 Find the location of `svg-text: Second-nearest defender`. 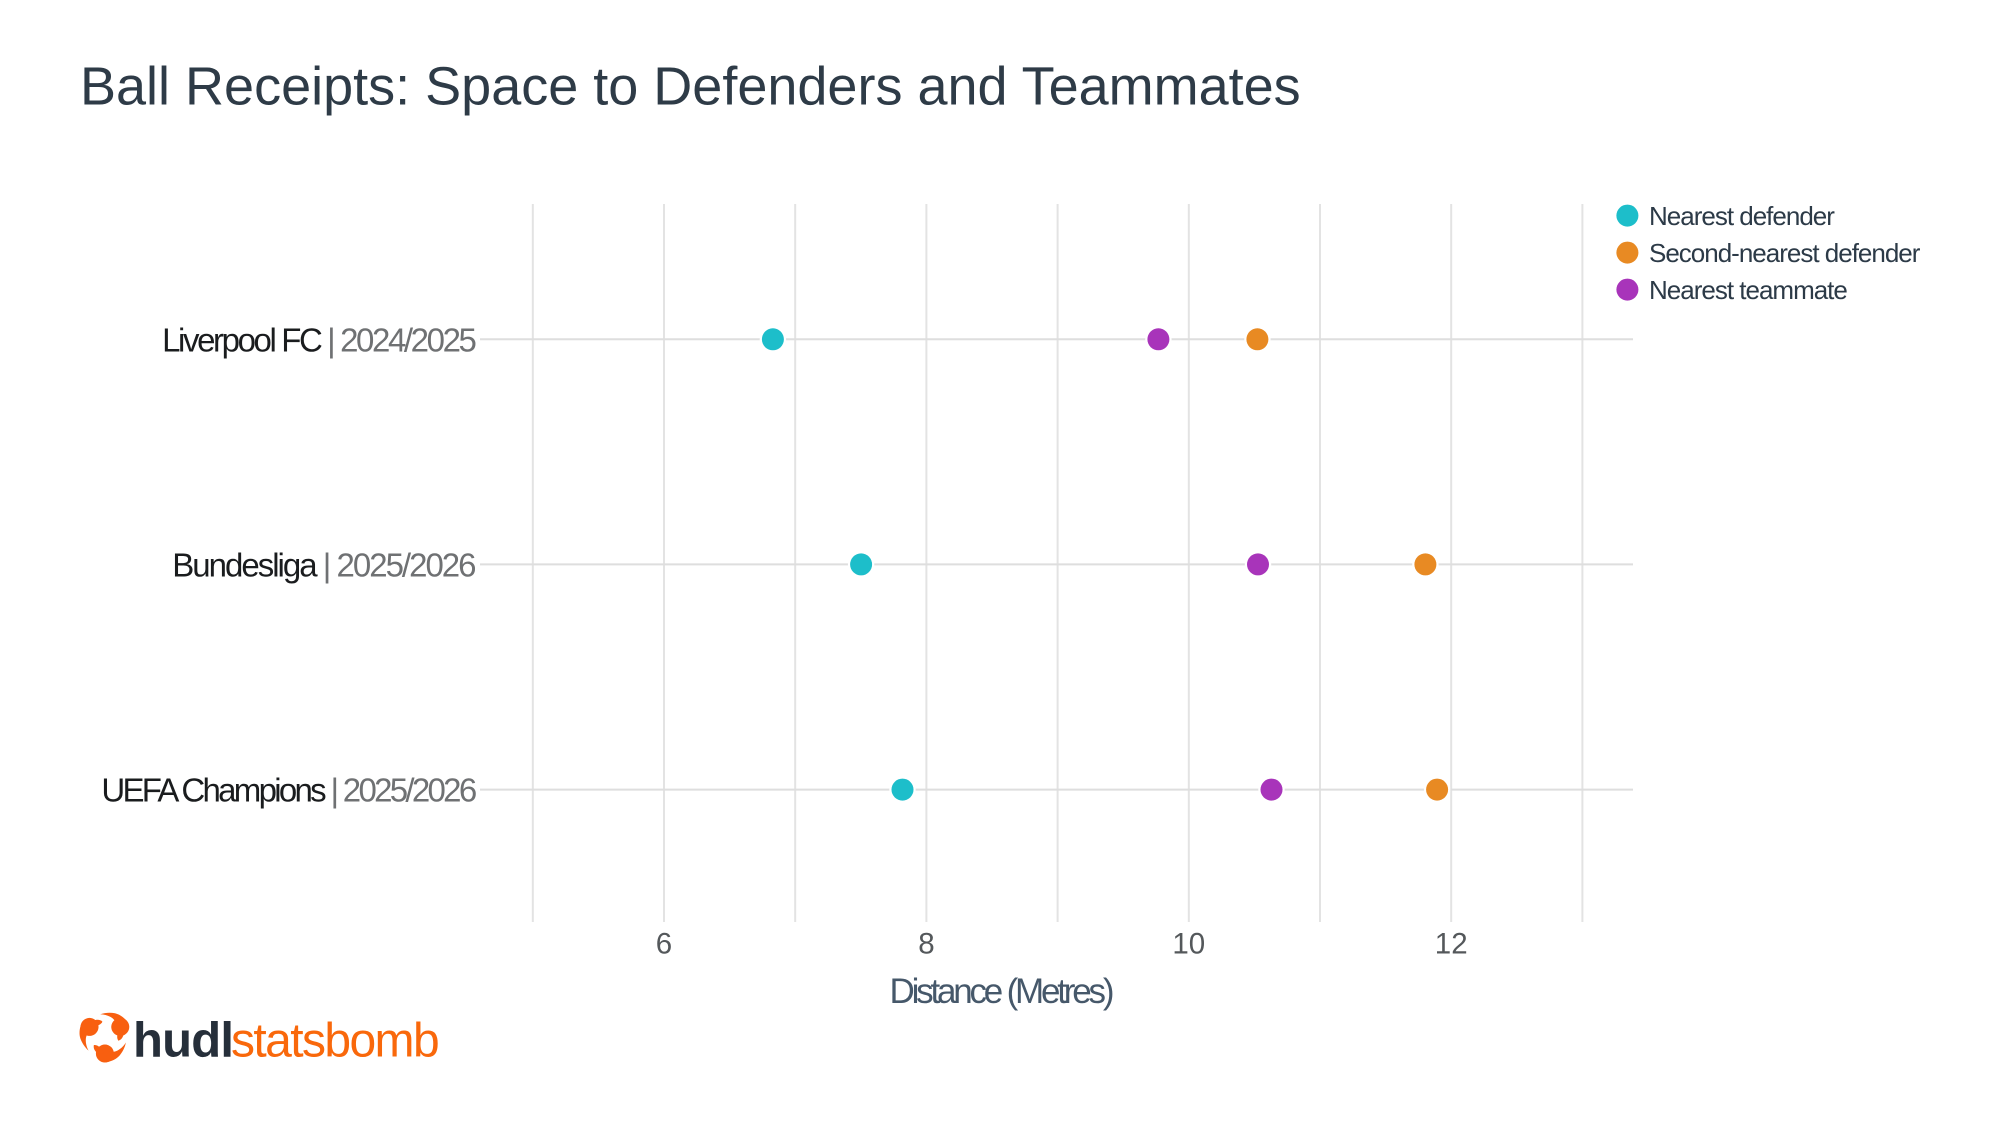

svg-text: Second-nearest defender is located at coordinates (1785, 253).